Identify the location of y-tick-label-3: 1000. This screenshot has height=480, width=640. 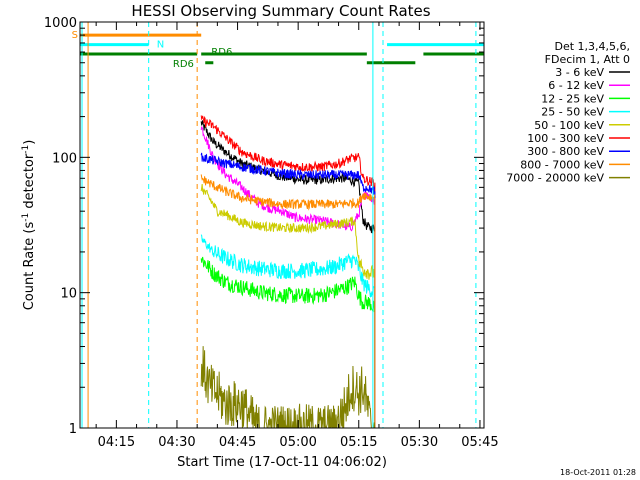
(60, 23).